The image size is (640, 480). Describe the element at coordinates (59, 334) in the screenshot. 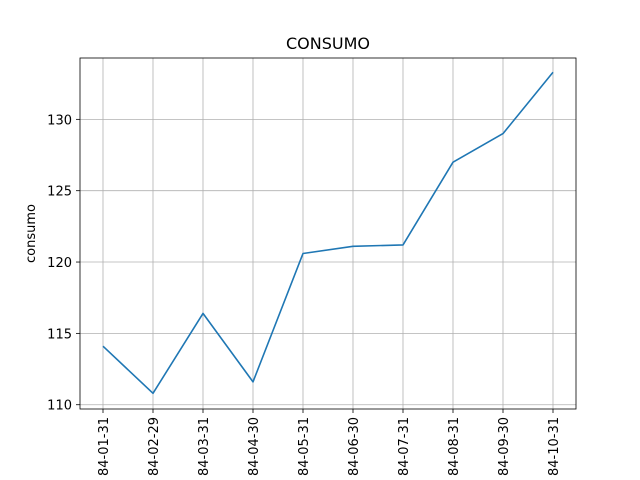

I see `y-tick-label: 115` at that location.